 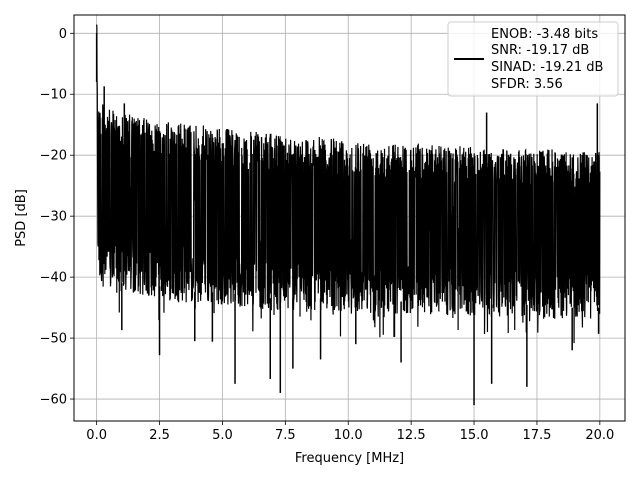 I want to click on legend-sinad: SINAD: -19.21 dB, so click(x=547, y=67).